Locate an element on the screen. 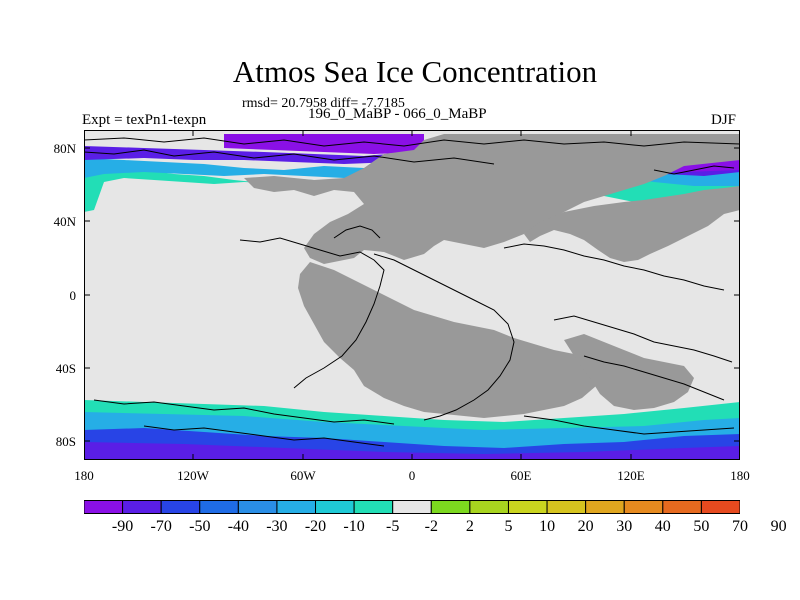  lon-label-120w: 120W is located at coordinates (193, 475).